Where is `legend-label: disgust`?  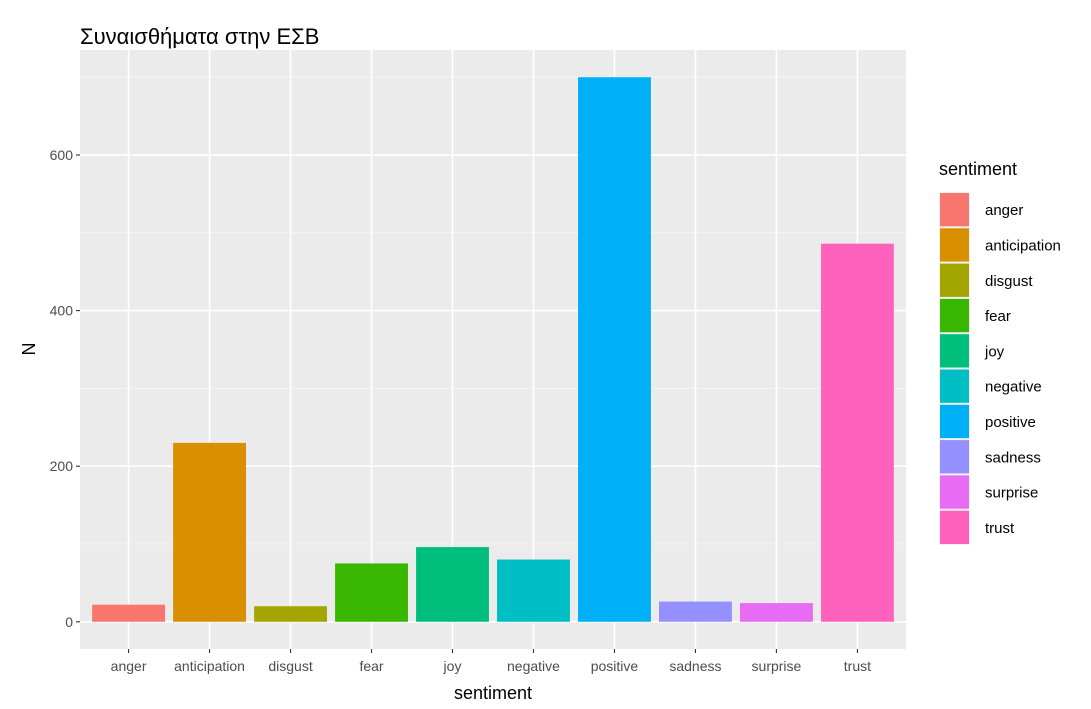
legend-label: disgust is located at coordinates (1009, 281).